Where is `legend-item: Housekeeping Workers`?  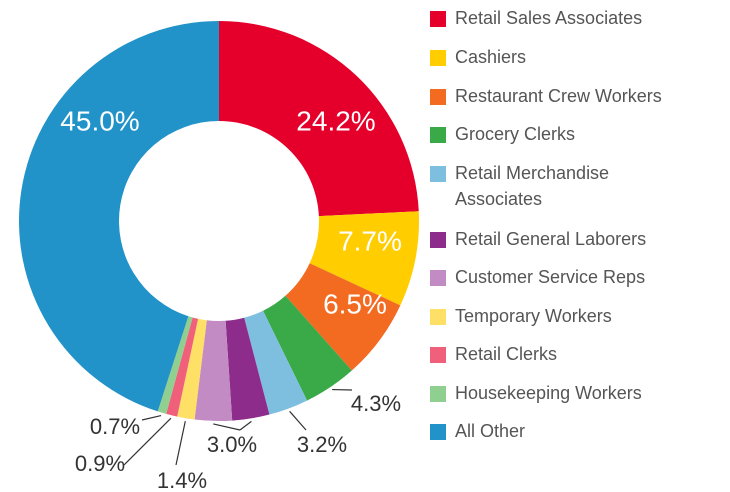
legend-item: Housekeeping Workers is located at coordinates (536, 394).